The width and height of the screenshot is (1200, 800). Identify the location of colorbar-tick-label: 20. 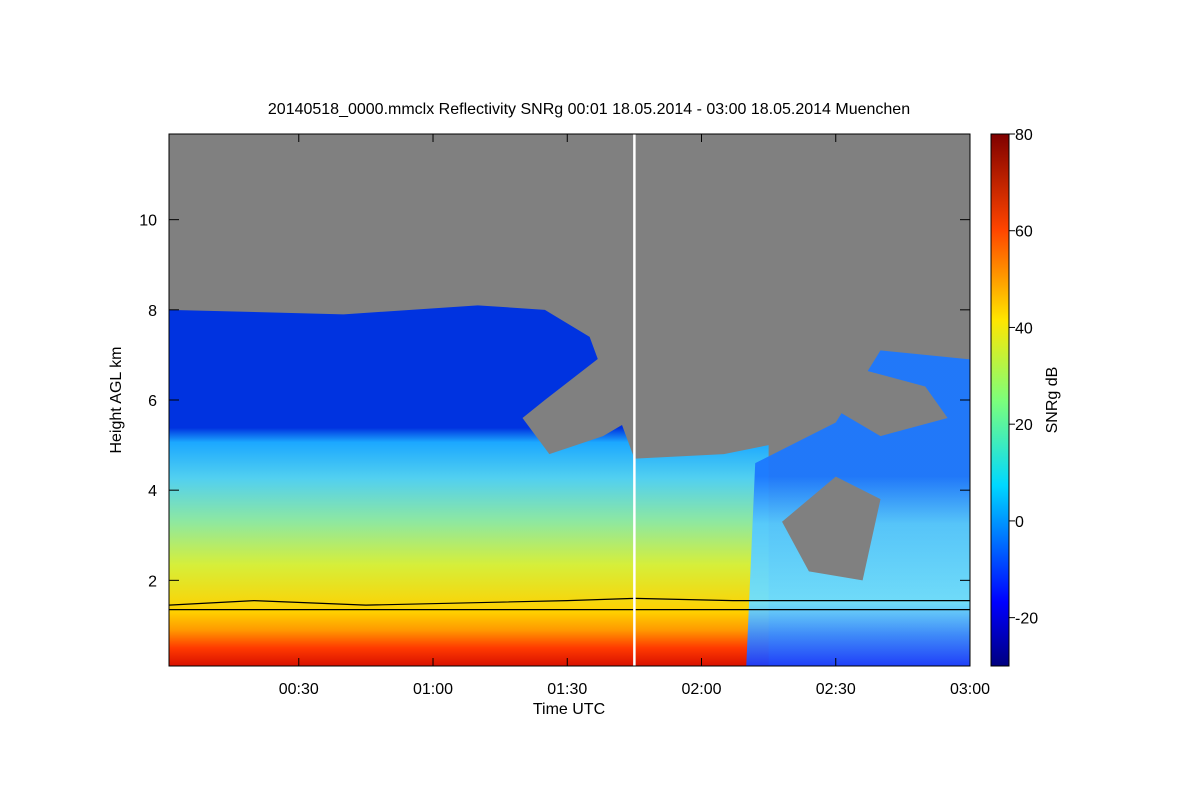
(1024, 425).